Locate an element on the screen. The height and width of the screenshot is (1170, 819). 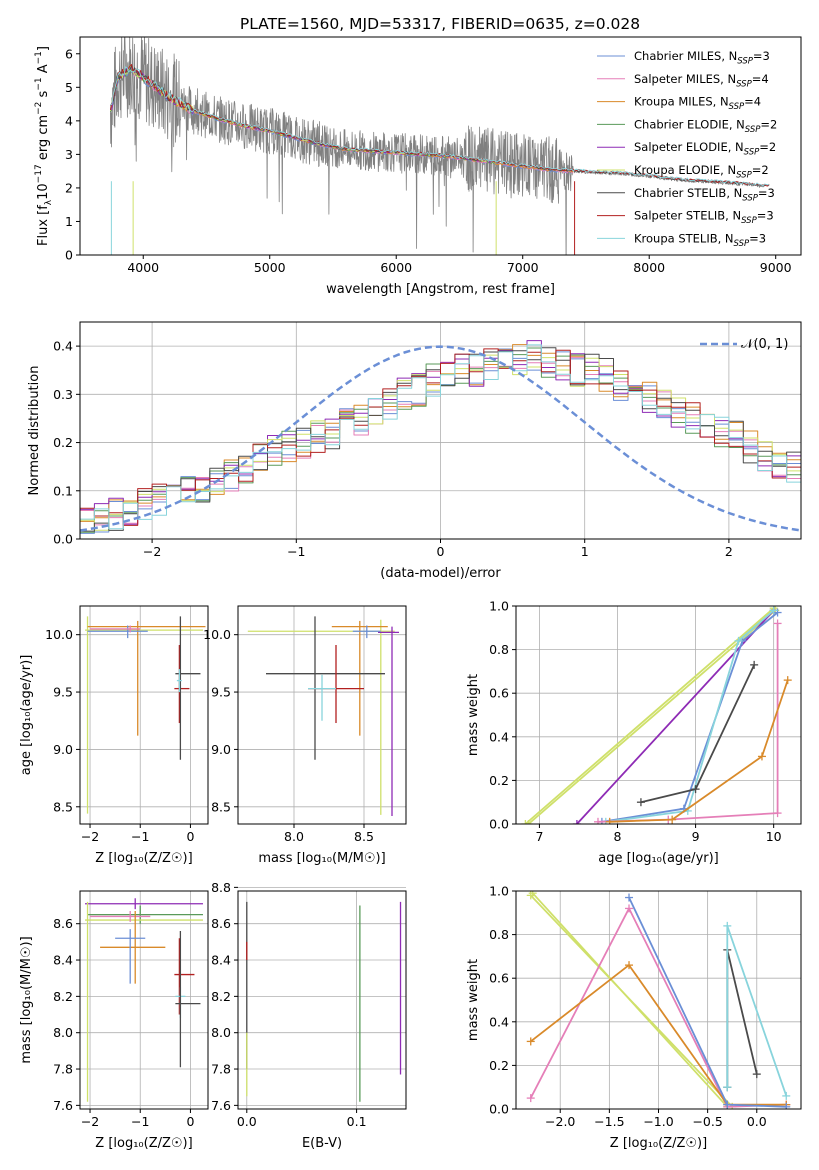
y-axis-label-part: Flux [f is located at coordinates (43, 225).